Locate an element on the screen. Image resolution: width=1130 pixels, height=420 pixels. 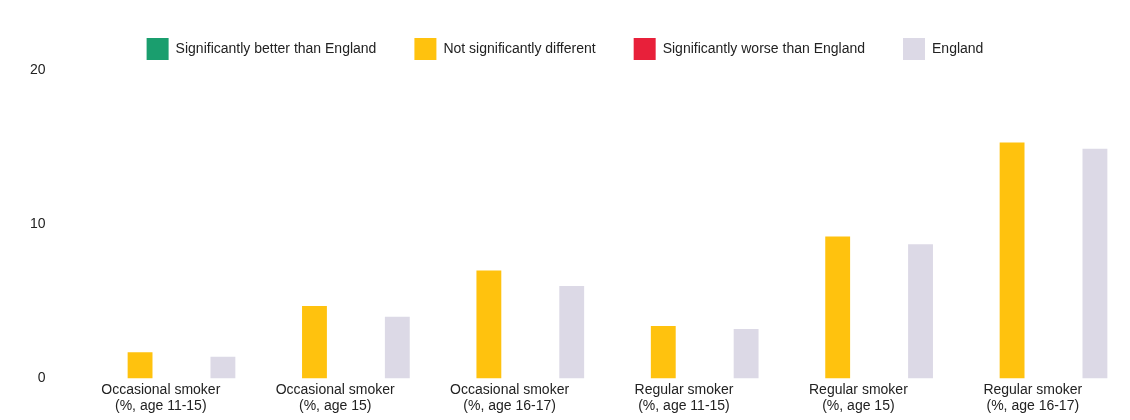
x-tick-label: Regular smoker (%, age 16-17) is located at coordinates (1033, 397).